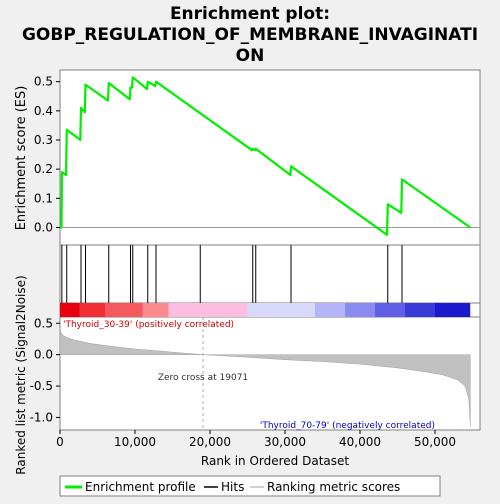  What do you see at coordinates (43, 323) in the screenshot?
I see `metric-ytick-label: 0.5` at bounding box center [43, 323].